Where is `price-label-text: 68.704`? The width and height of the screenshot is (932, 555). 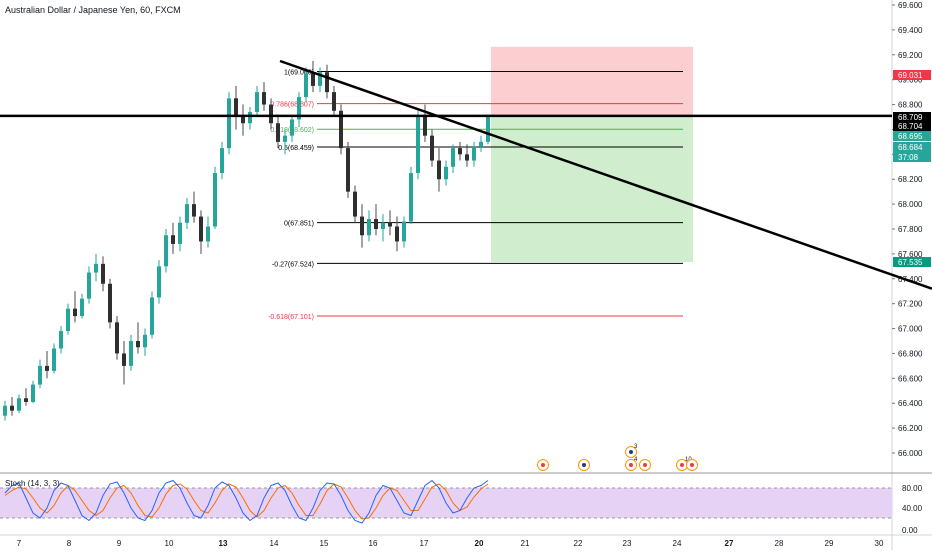
price-label-text: 68.704 is located at coordinates (910, 126).